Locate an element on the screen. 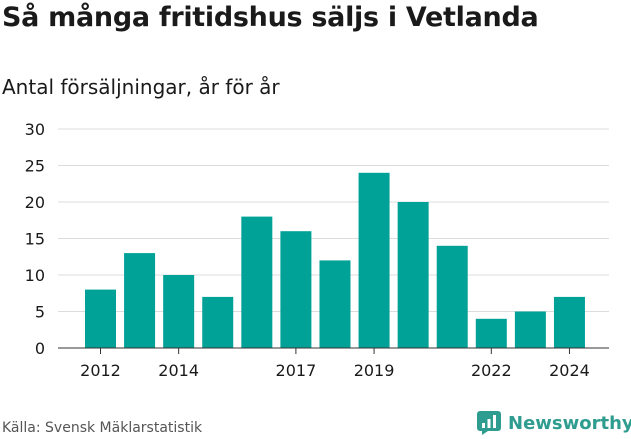 The height and width of the screenshot is (439, 631). bar-2017 is located at coordinates (296, 289).